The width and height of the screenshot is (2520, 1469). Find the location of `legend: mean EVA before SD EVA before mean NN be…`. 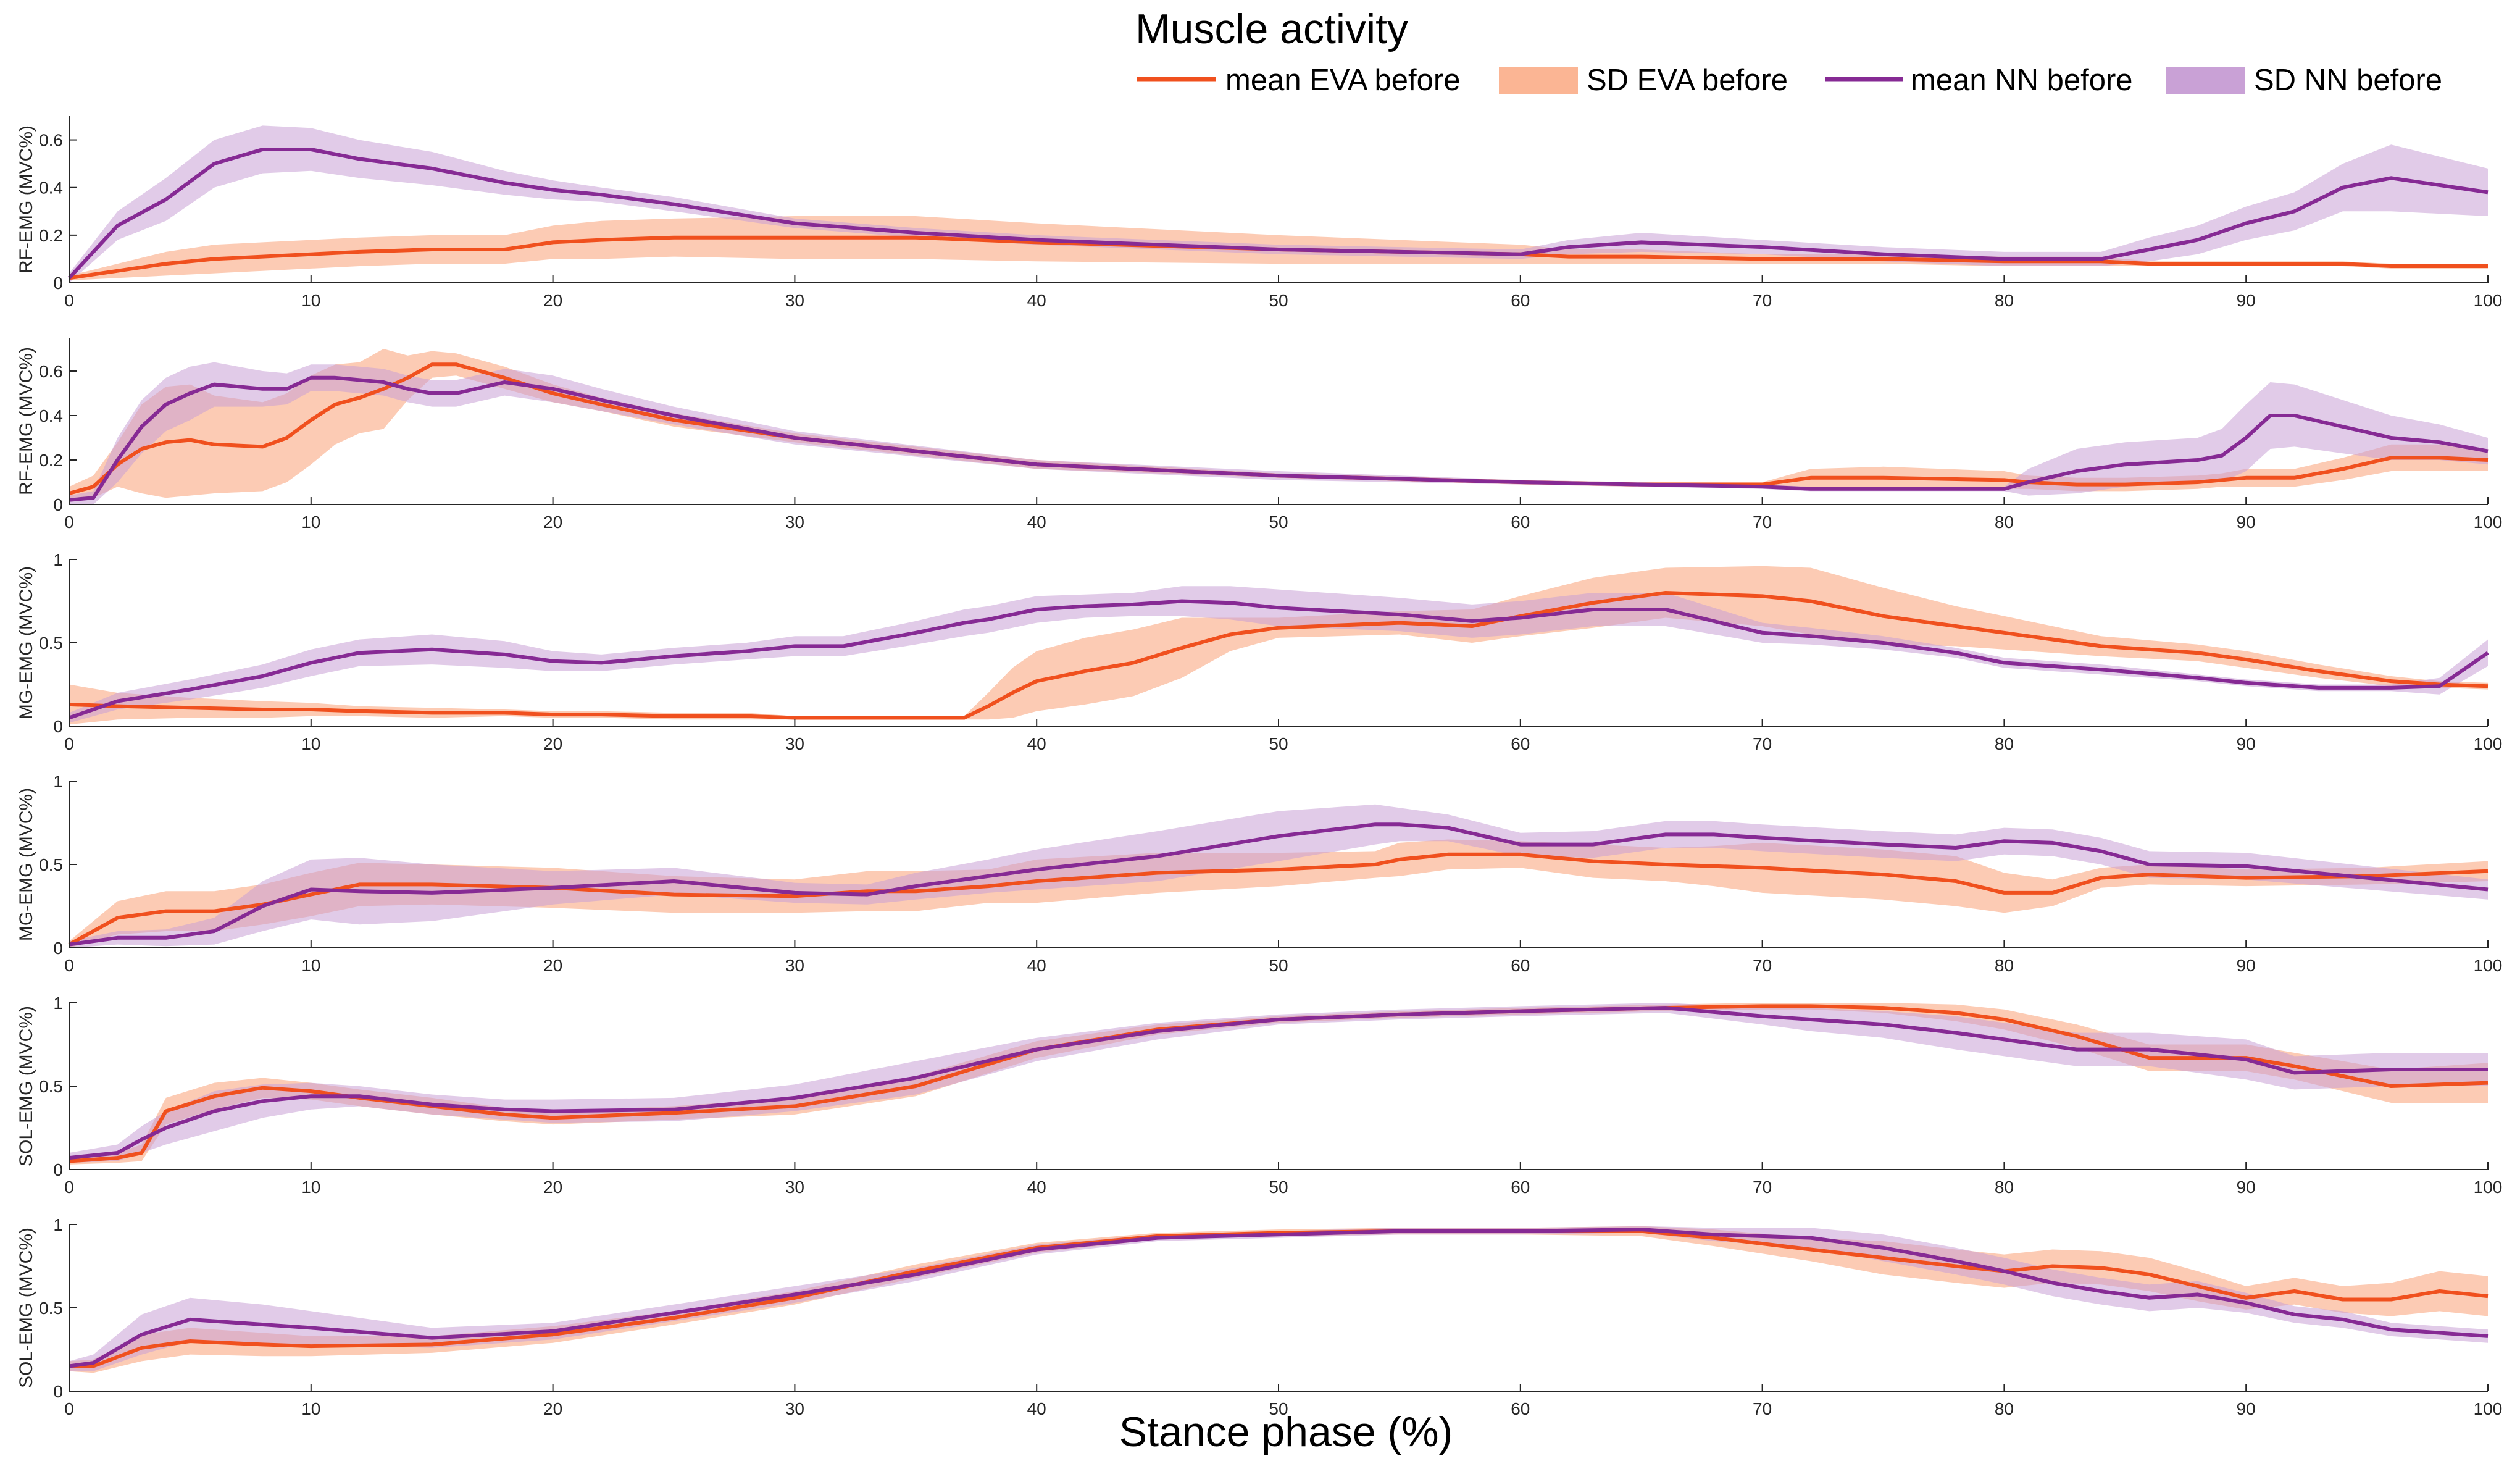

legend: mean EVA before SD EVA before mean NN be… is located at coordinates (1790, 80).